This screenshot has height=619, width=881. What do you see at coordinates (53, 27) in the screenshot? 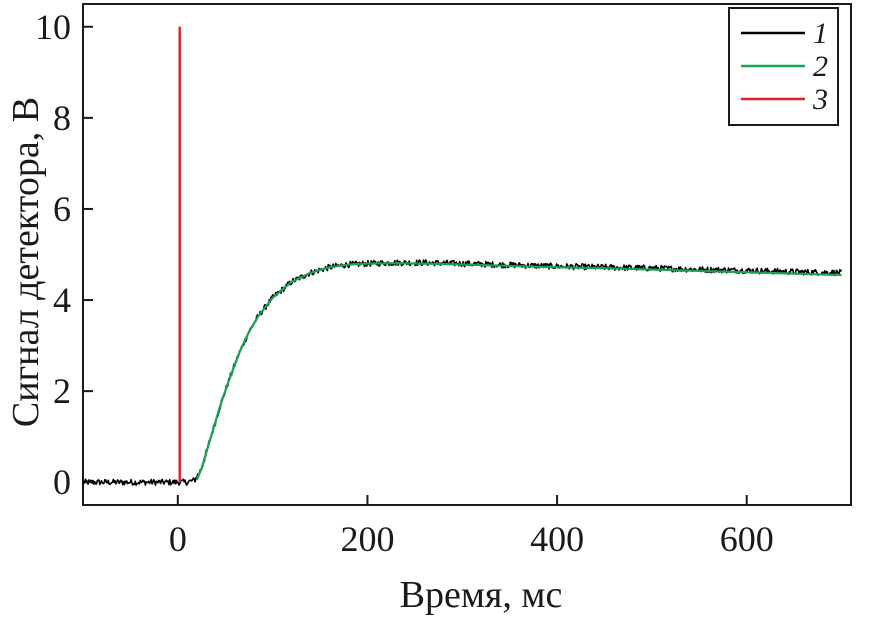
I see `y-tick-label: 10` at bounding box center [53, 27].